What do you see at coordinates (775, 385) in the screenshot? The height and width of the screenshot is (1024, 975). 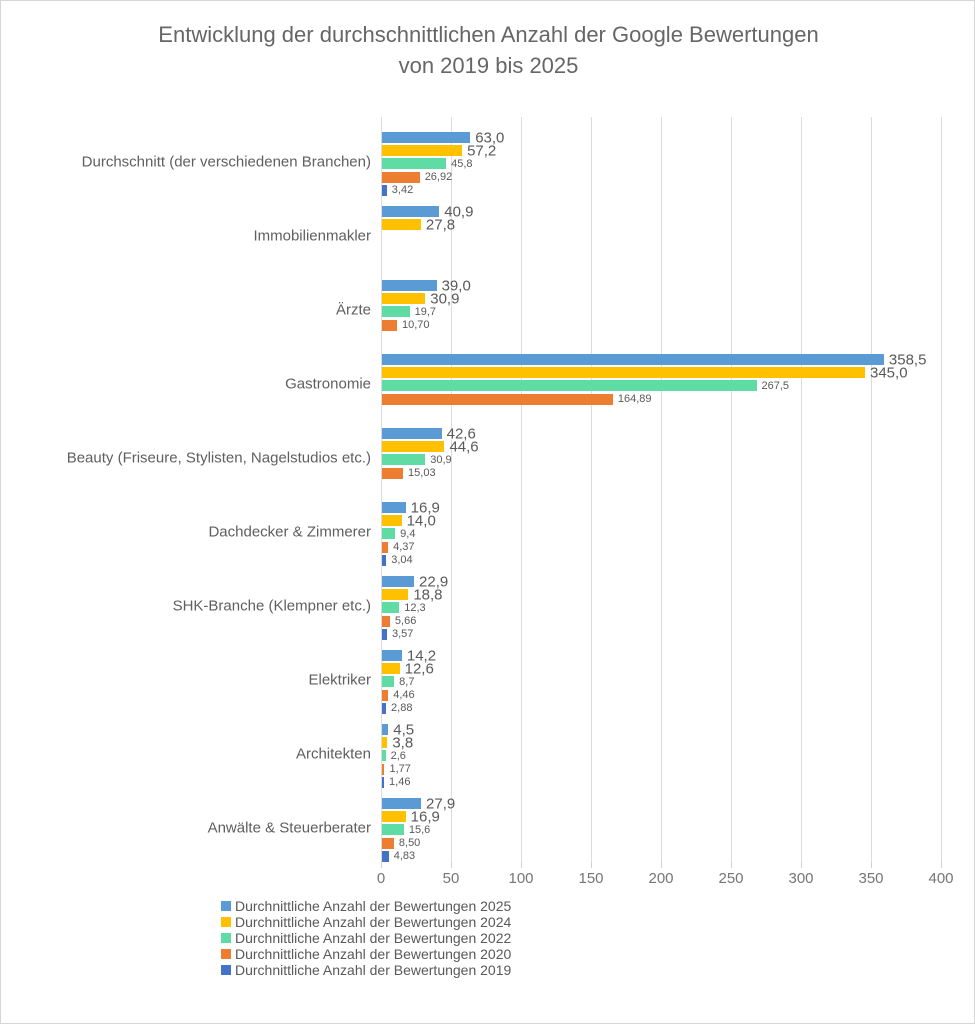 I see `value-label: 267,5` at bounding box center [775, 385].